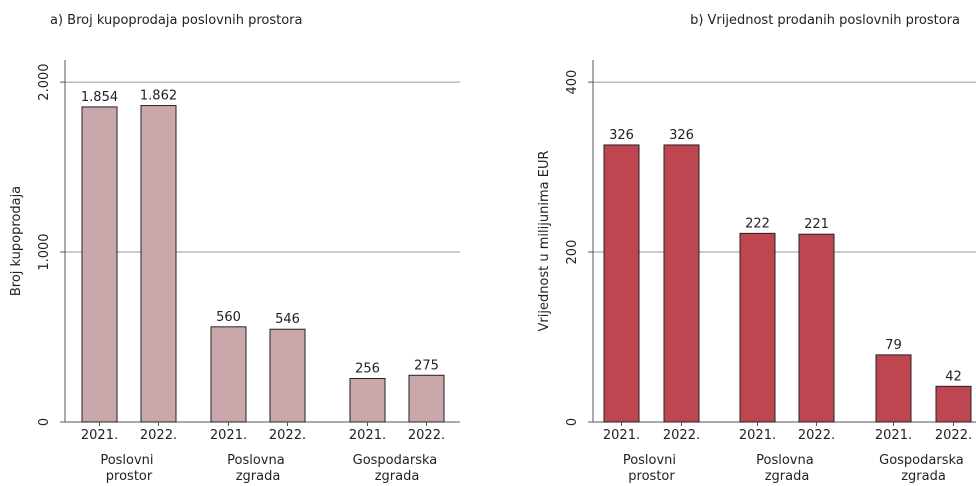 Image resolution: width=976 pixels, height=486 pixels. I want to click on value-label: 546, so click(287, 319).